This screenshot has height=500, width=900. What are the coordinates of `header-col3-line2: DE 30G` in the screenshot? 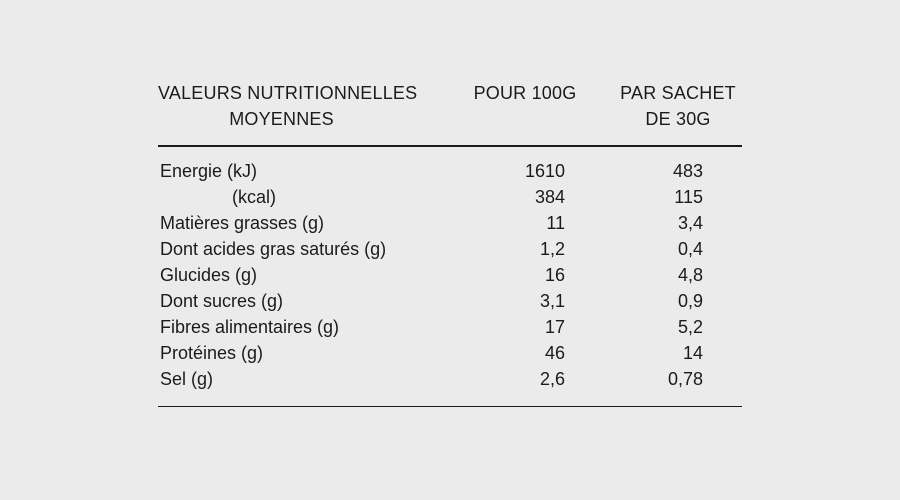 It's located at (678, 119).